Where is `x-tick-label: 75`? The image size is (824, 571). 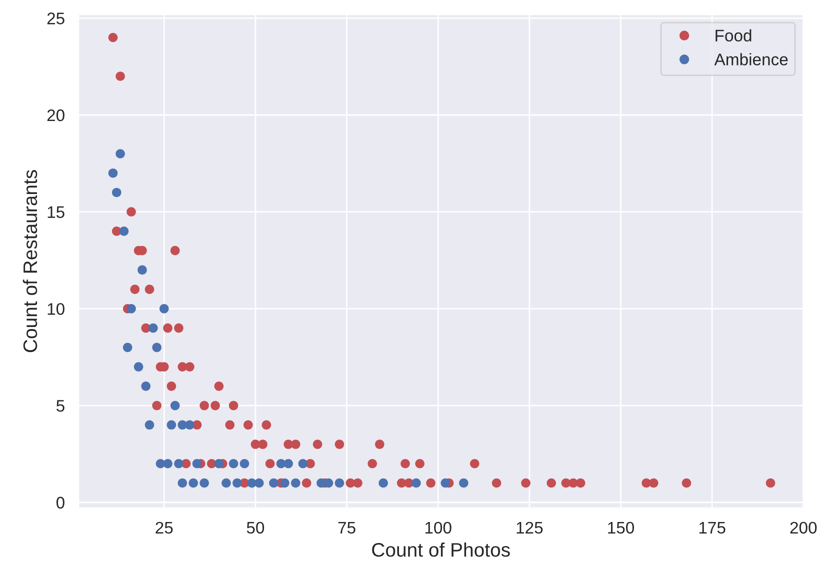 x-tick-label: 75 is located at coordinates (347, 528).